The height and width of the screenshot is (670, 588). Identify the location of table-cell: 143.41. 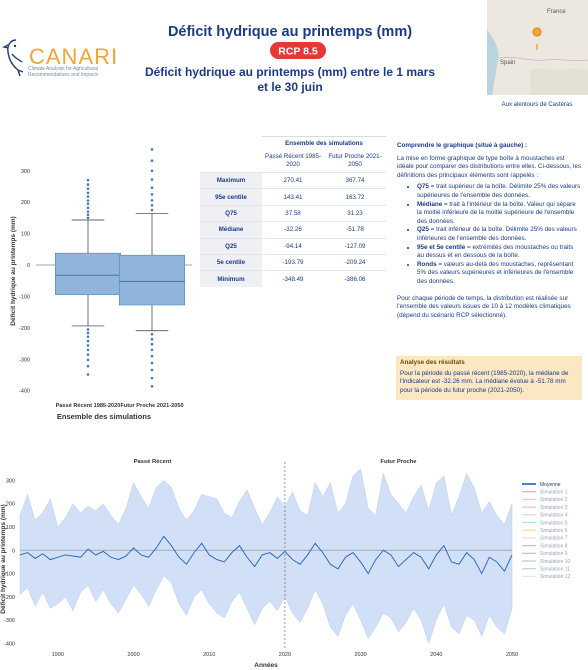
(293, 197).